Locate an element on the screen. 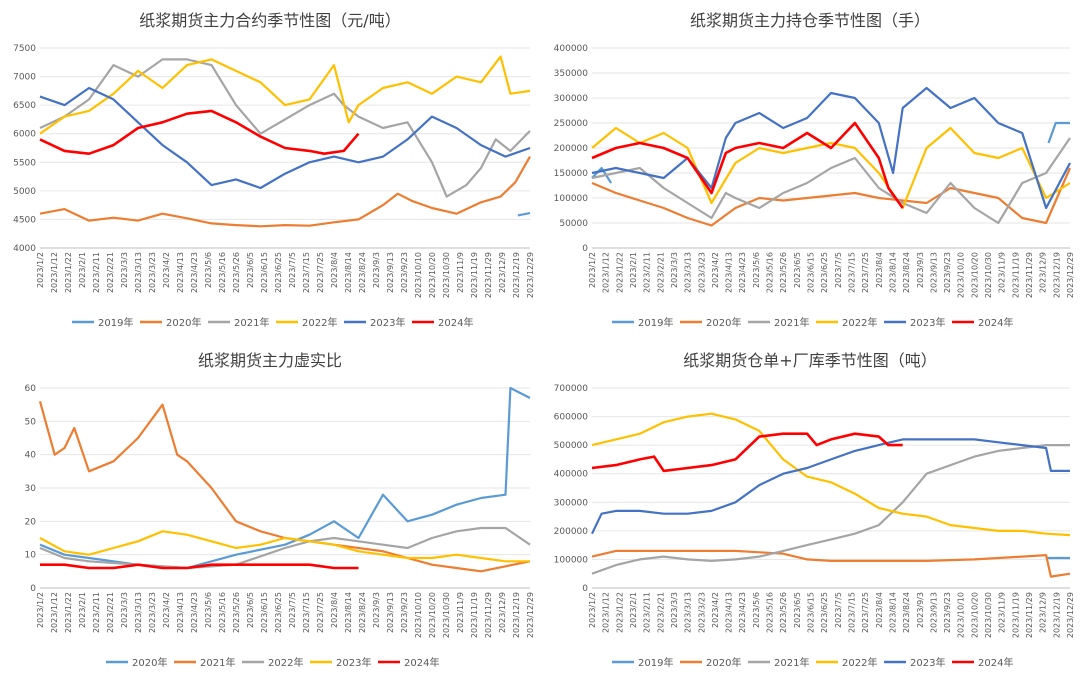 This screenshot has width=1080, height=680. y-tick-label: 10 is located at coordinates (31, 556).